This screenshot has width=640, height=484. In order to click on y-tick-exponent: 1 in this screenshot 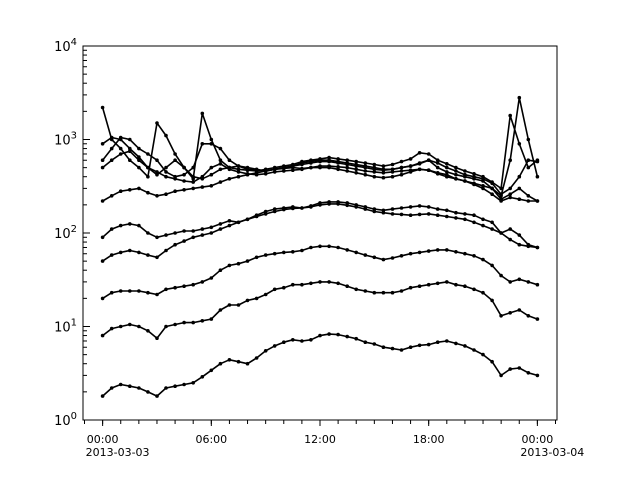, I will do `click(74, 323)`.